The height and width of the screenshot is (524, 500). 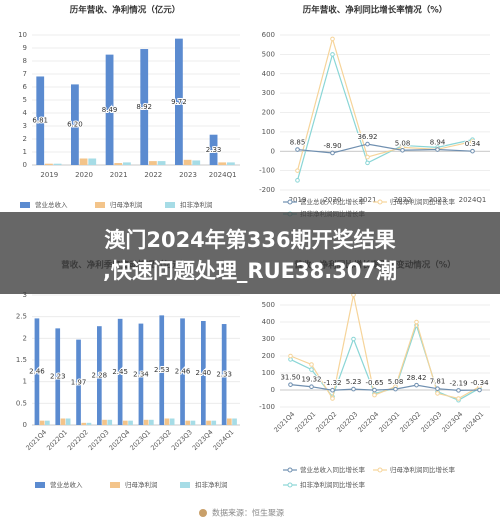 What do you see at coordinates (290, 378) in the screenshot?
I see `data-label: 31.50` at bounding box center [290, 378].